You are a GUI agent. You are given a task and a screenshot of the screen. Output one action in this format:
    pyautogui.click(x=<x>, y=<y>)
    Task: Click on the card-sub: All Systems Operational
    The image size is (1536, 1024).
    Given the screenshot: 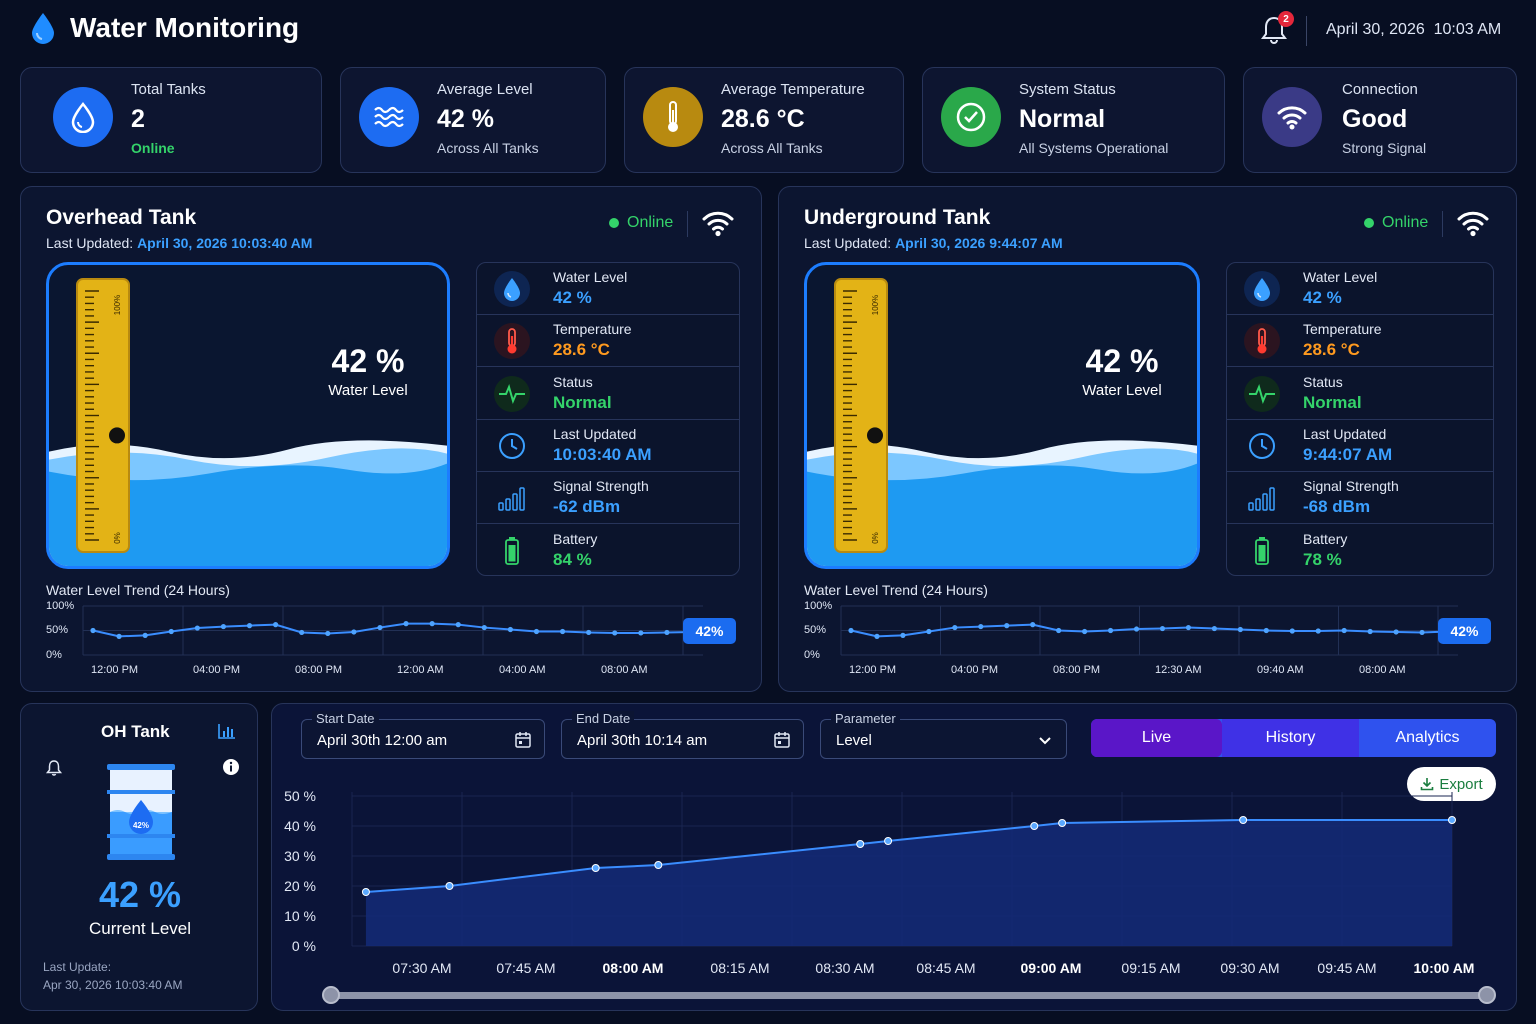 What is the action you would take?
    pyautogui.click(x=1094, y=148)
    